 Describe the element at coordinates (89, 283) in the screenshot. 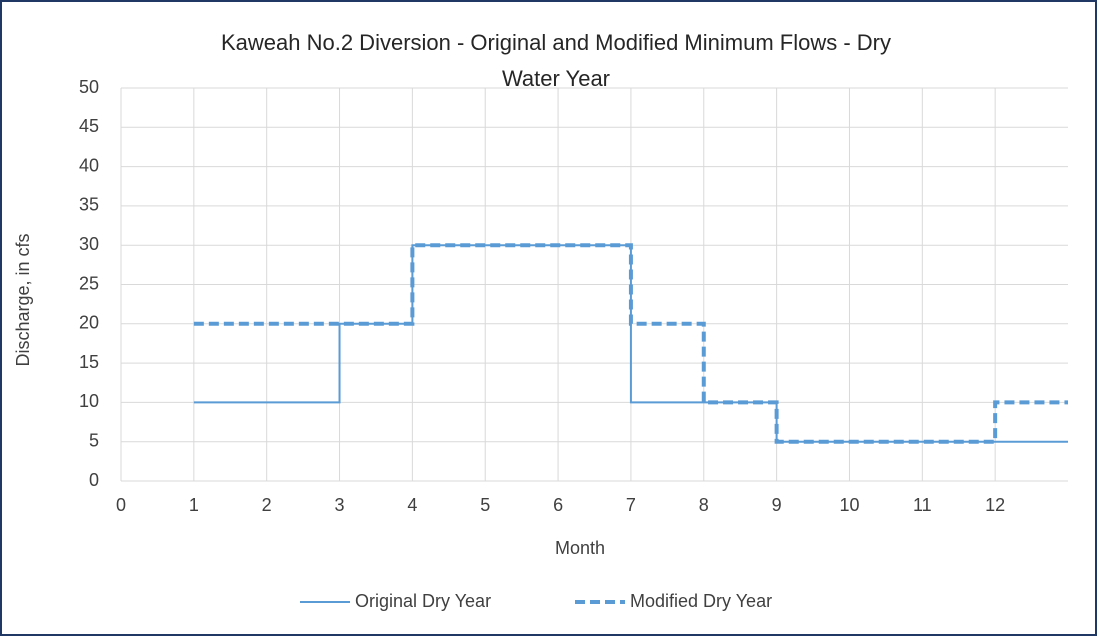

I see `y-tick-label: 25` at that location.